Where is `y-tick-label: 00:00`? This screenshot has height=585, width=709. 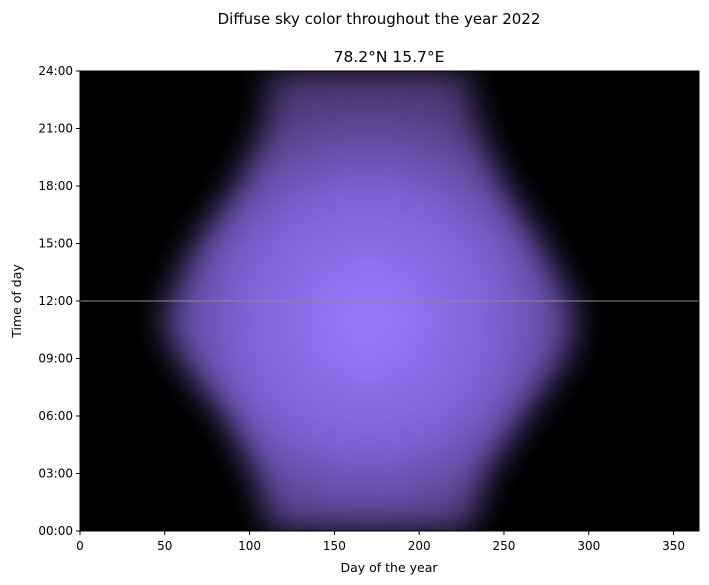 y-tick-label: 00:00 is located at coordinates (55, 531).